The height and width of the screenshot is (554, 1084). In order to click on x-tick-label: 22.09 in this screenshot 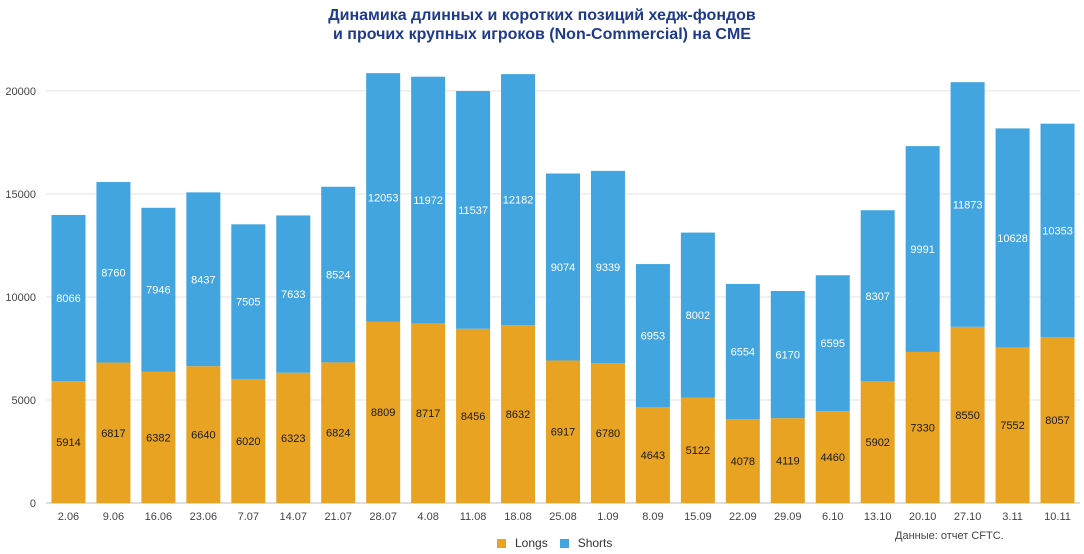, I will do `click(743, 517)`.